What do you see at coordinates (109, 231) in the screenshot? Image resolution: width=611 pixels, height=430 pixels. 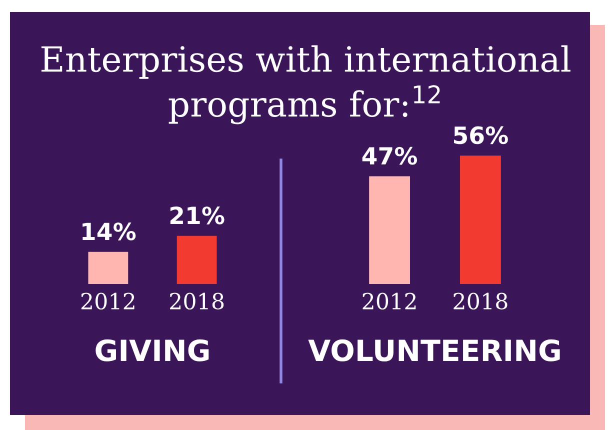 I see `data-label: 14%` at bounding box center [109, 231].